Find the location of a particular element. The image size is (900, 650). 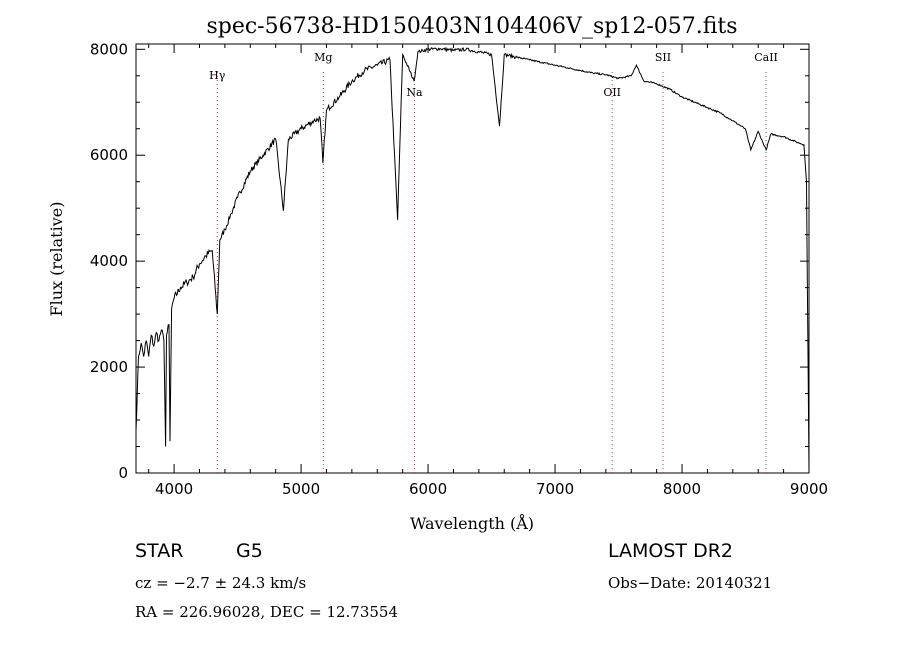

marker-label-2: Na is located at coordinates (414, 92).